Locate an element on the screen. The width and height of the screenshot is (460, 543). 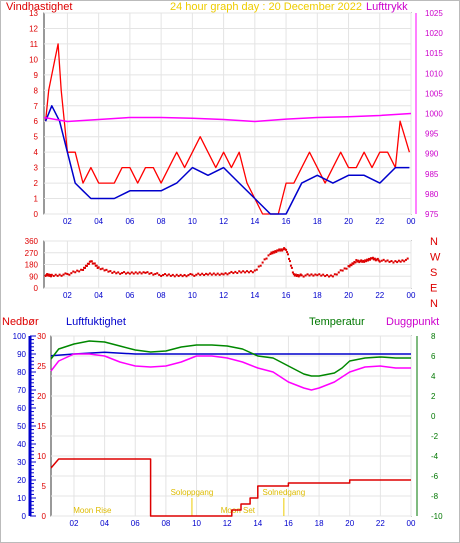
pressure-tick: 985 is located at coordinates (432, 174).